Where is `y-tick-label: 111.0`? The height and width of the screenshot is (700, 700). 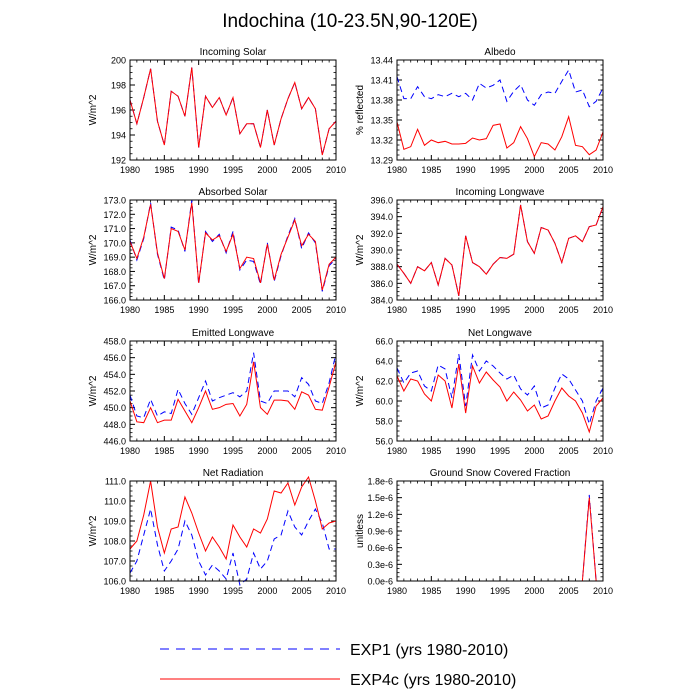
y-tick-label: 111.0 is located at coordinates (115, 482).